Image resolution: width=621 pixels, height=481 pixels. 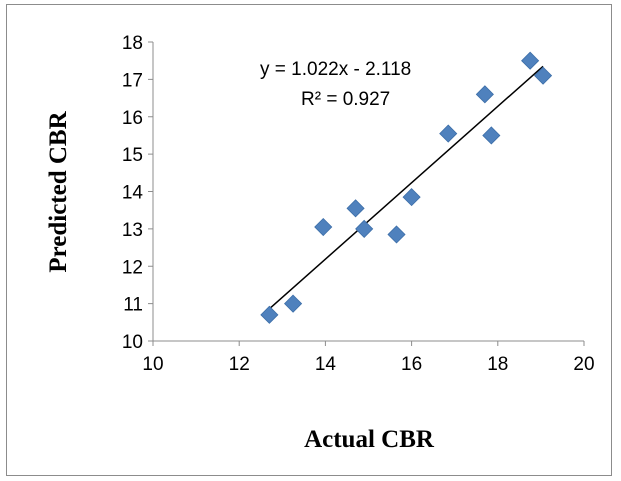 What do you see at coordinates (497, 364) in the screenshot?
I see `x-tick-label: 18` at bounding box center [497, 364].